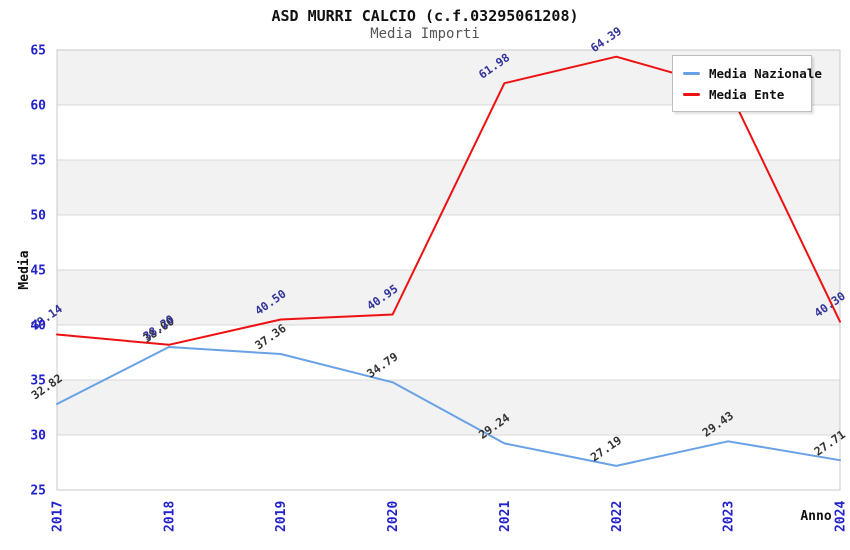  Describe the element at coordinates (38, 161) in the screenshot. I see `y-tick-label: 55` at that location.